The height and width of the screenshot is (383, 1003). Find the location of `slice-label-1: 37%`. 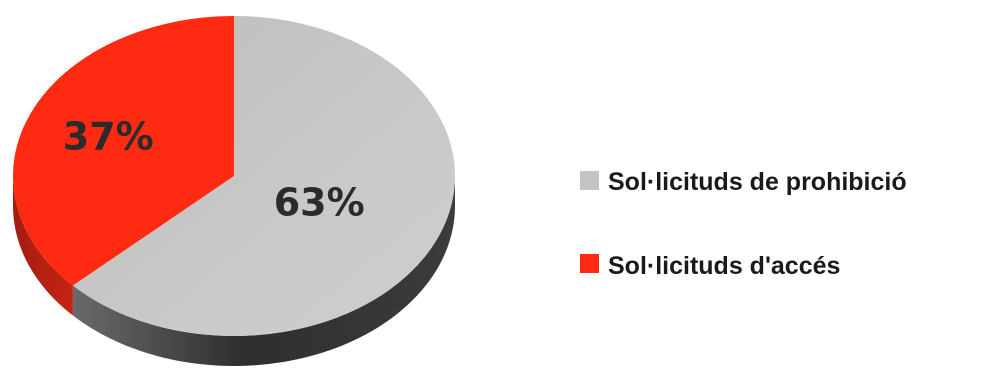

slice-label-1: 37% is located at coordinates (108, 137).